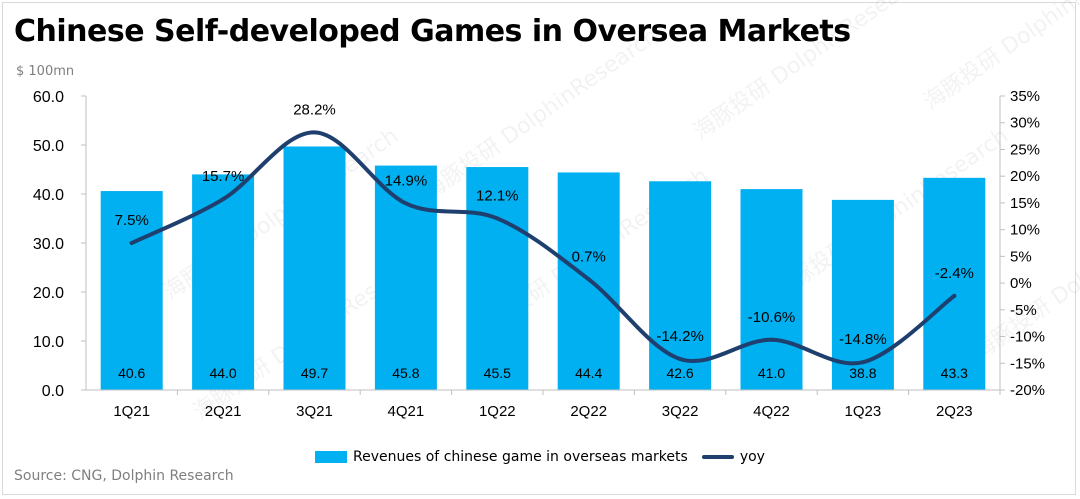  What do you see at coordinates (1025, 230) in the screenshot?
I see `right-tick-label: 10%` at bounding box center [1025, 230].